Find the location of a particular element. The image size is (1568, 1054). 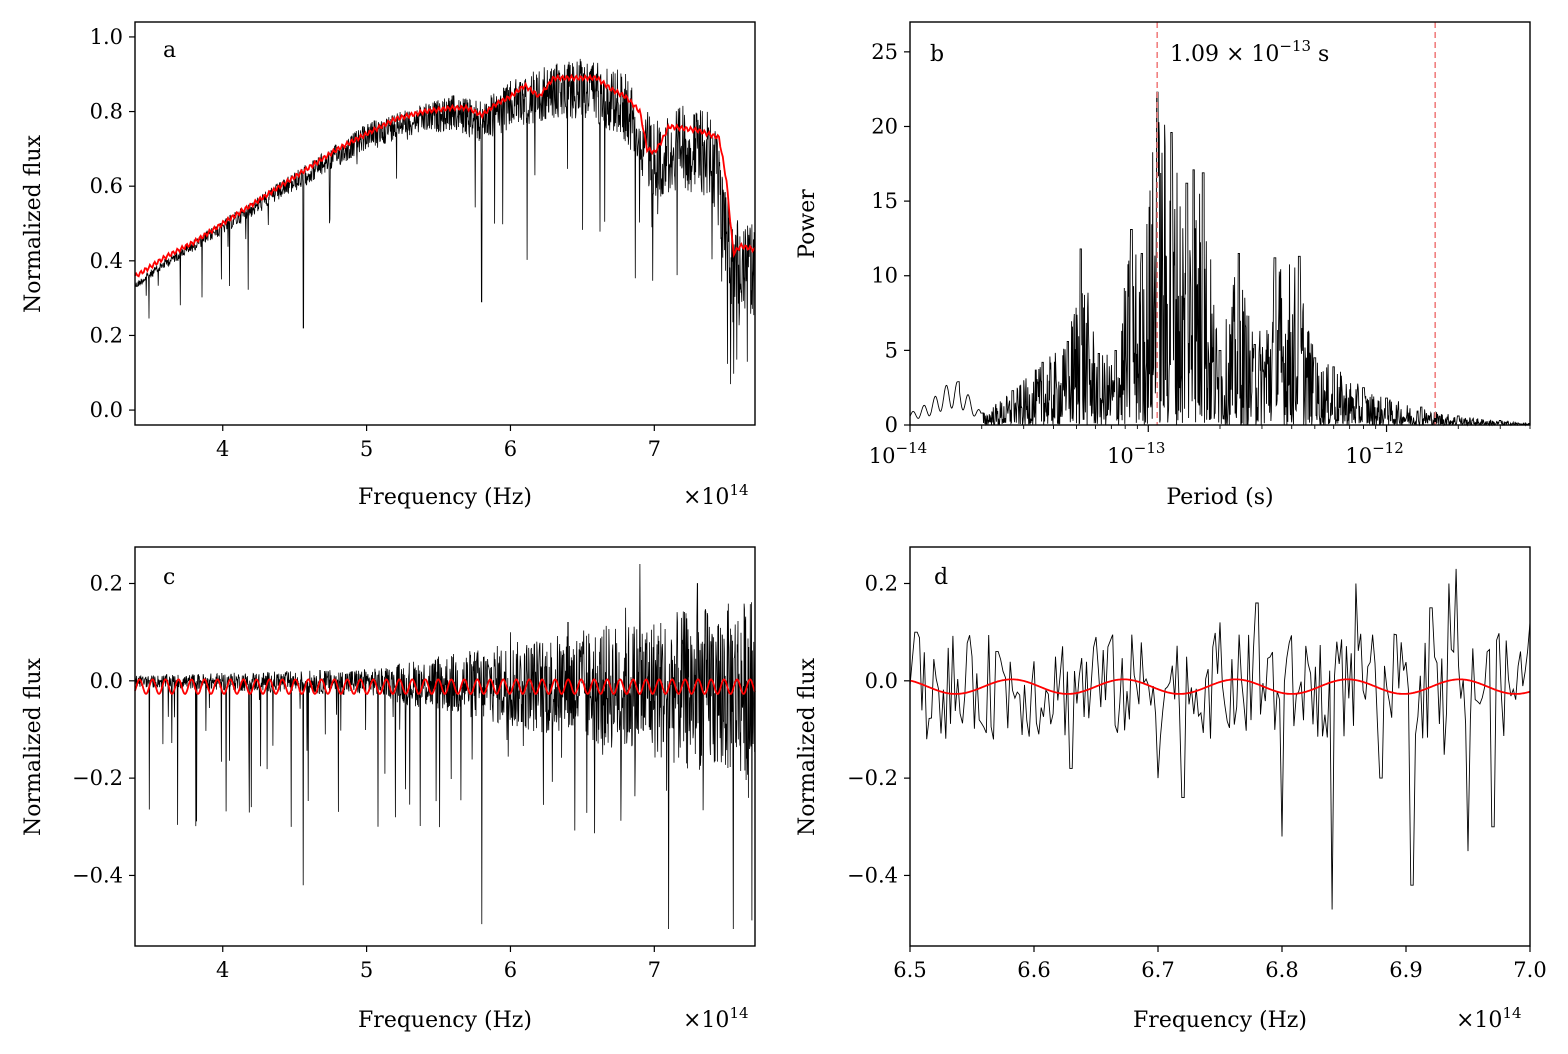

panel-d-fit-line is located at coordinates (1220, 686).